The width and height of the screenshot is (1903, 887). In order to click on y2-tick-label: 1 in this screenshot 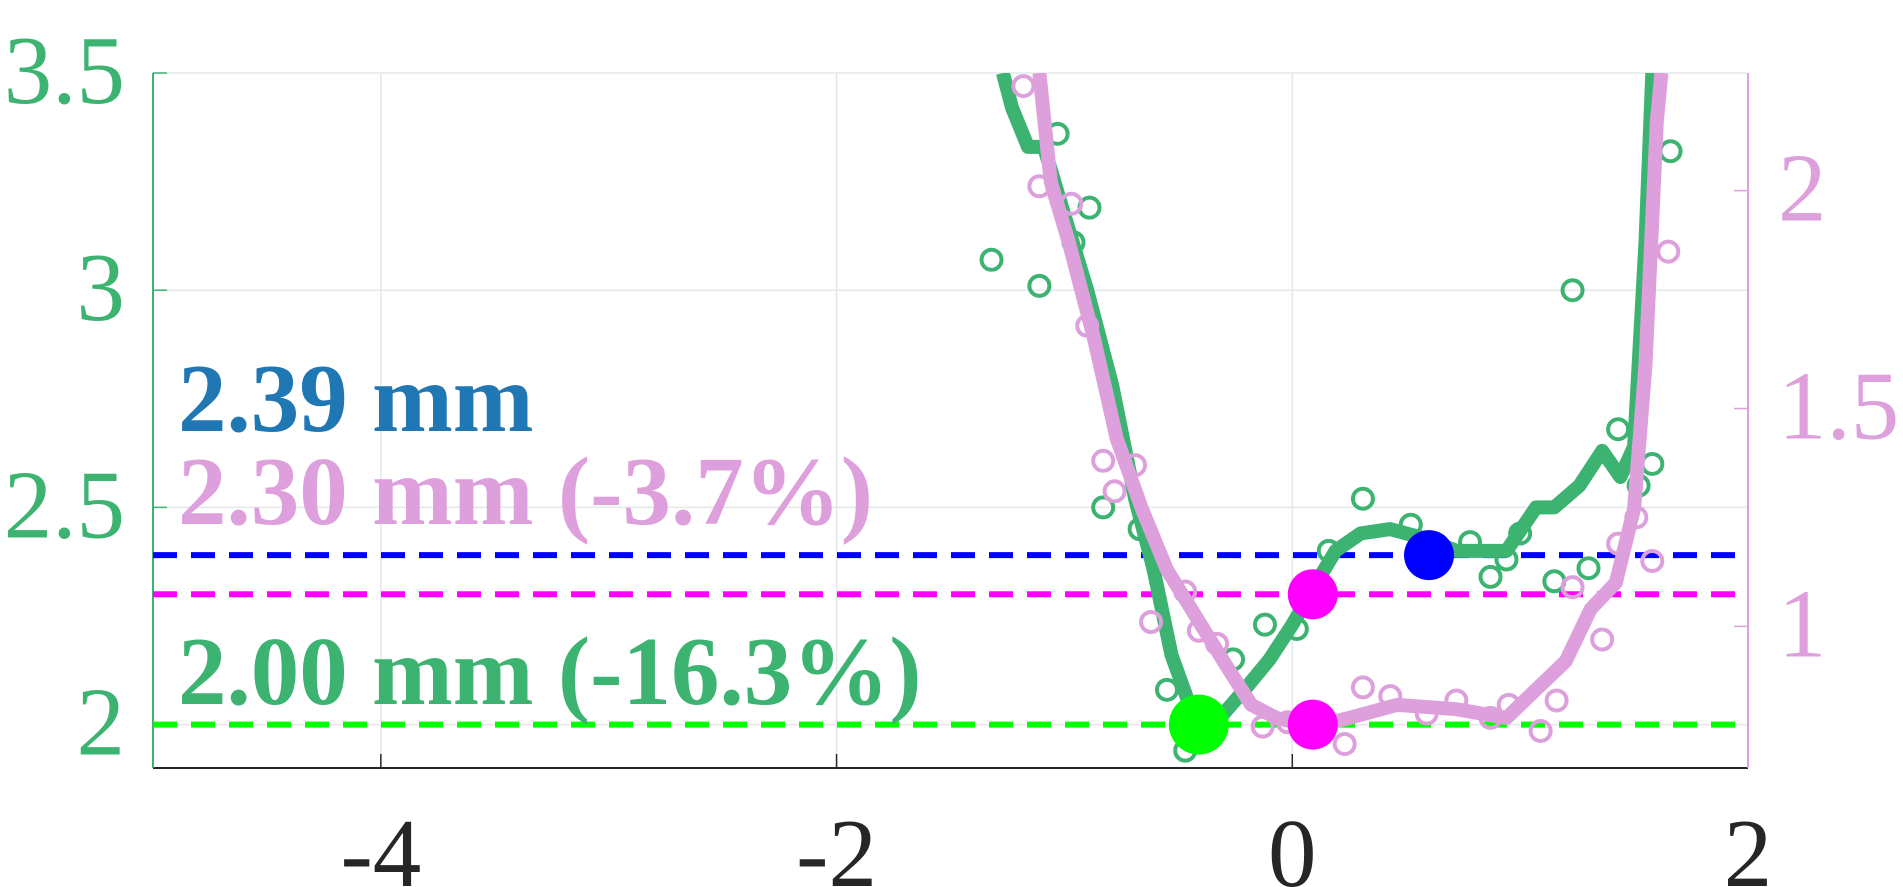, I will do `click(1802, 623)`.